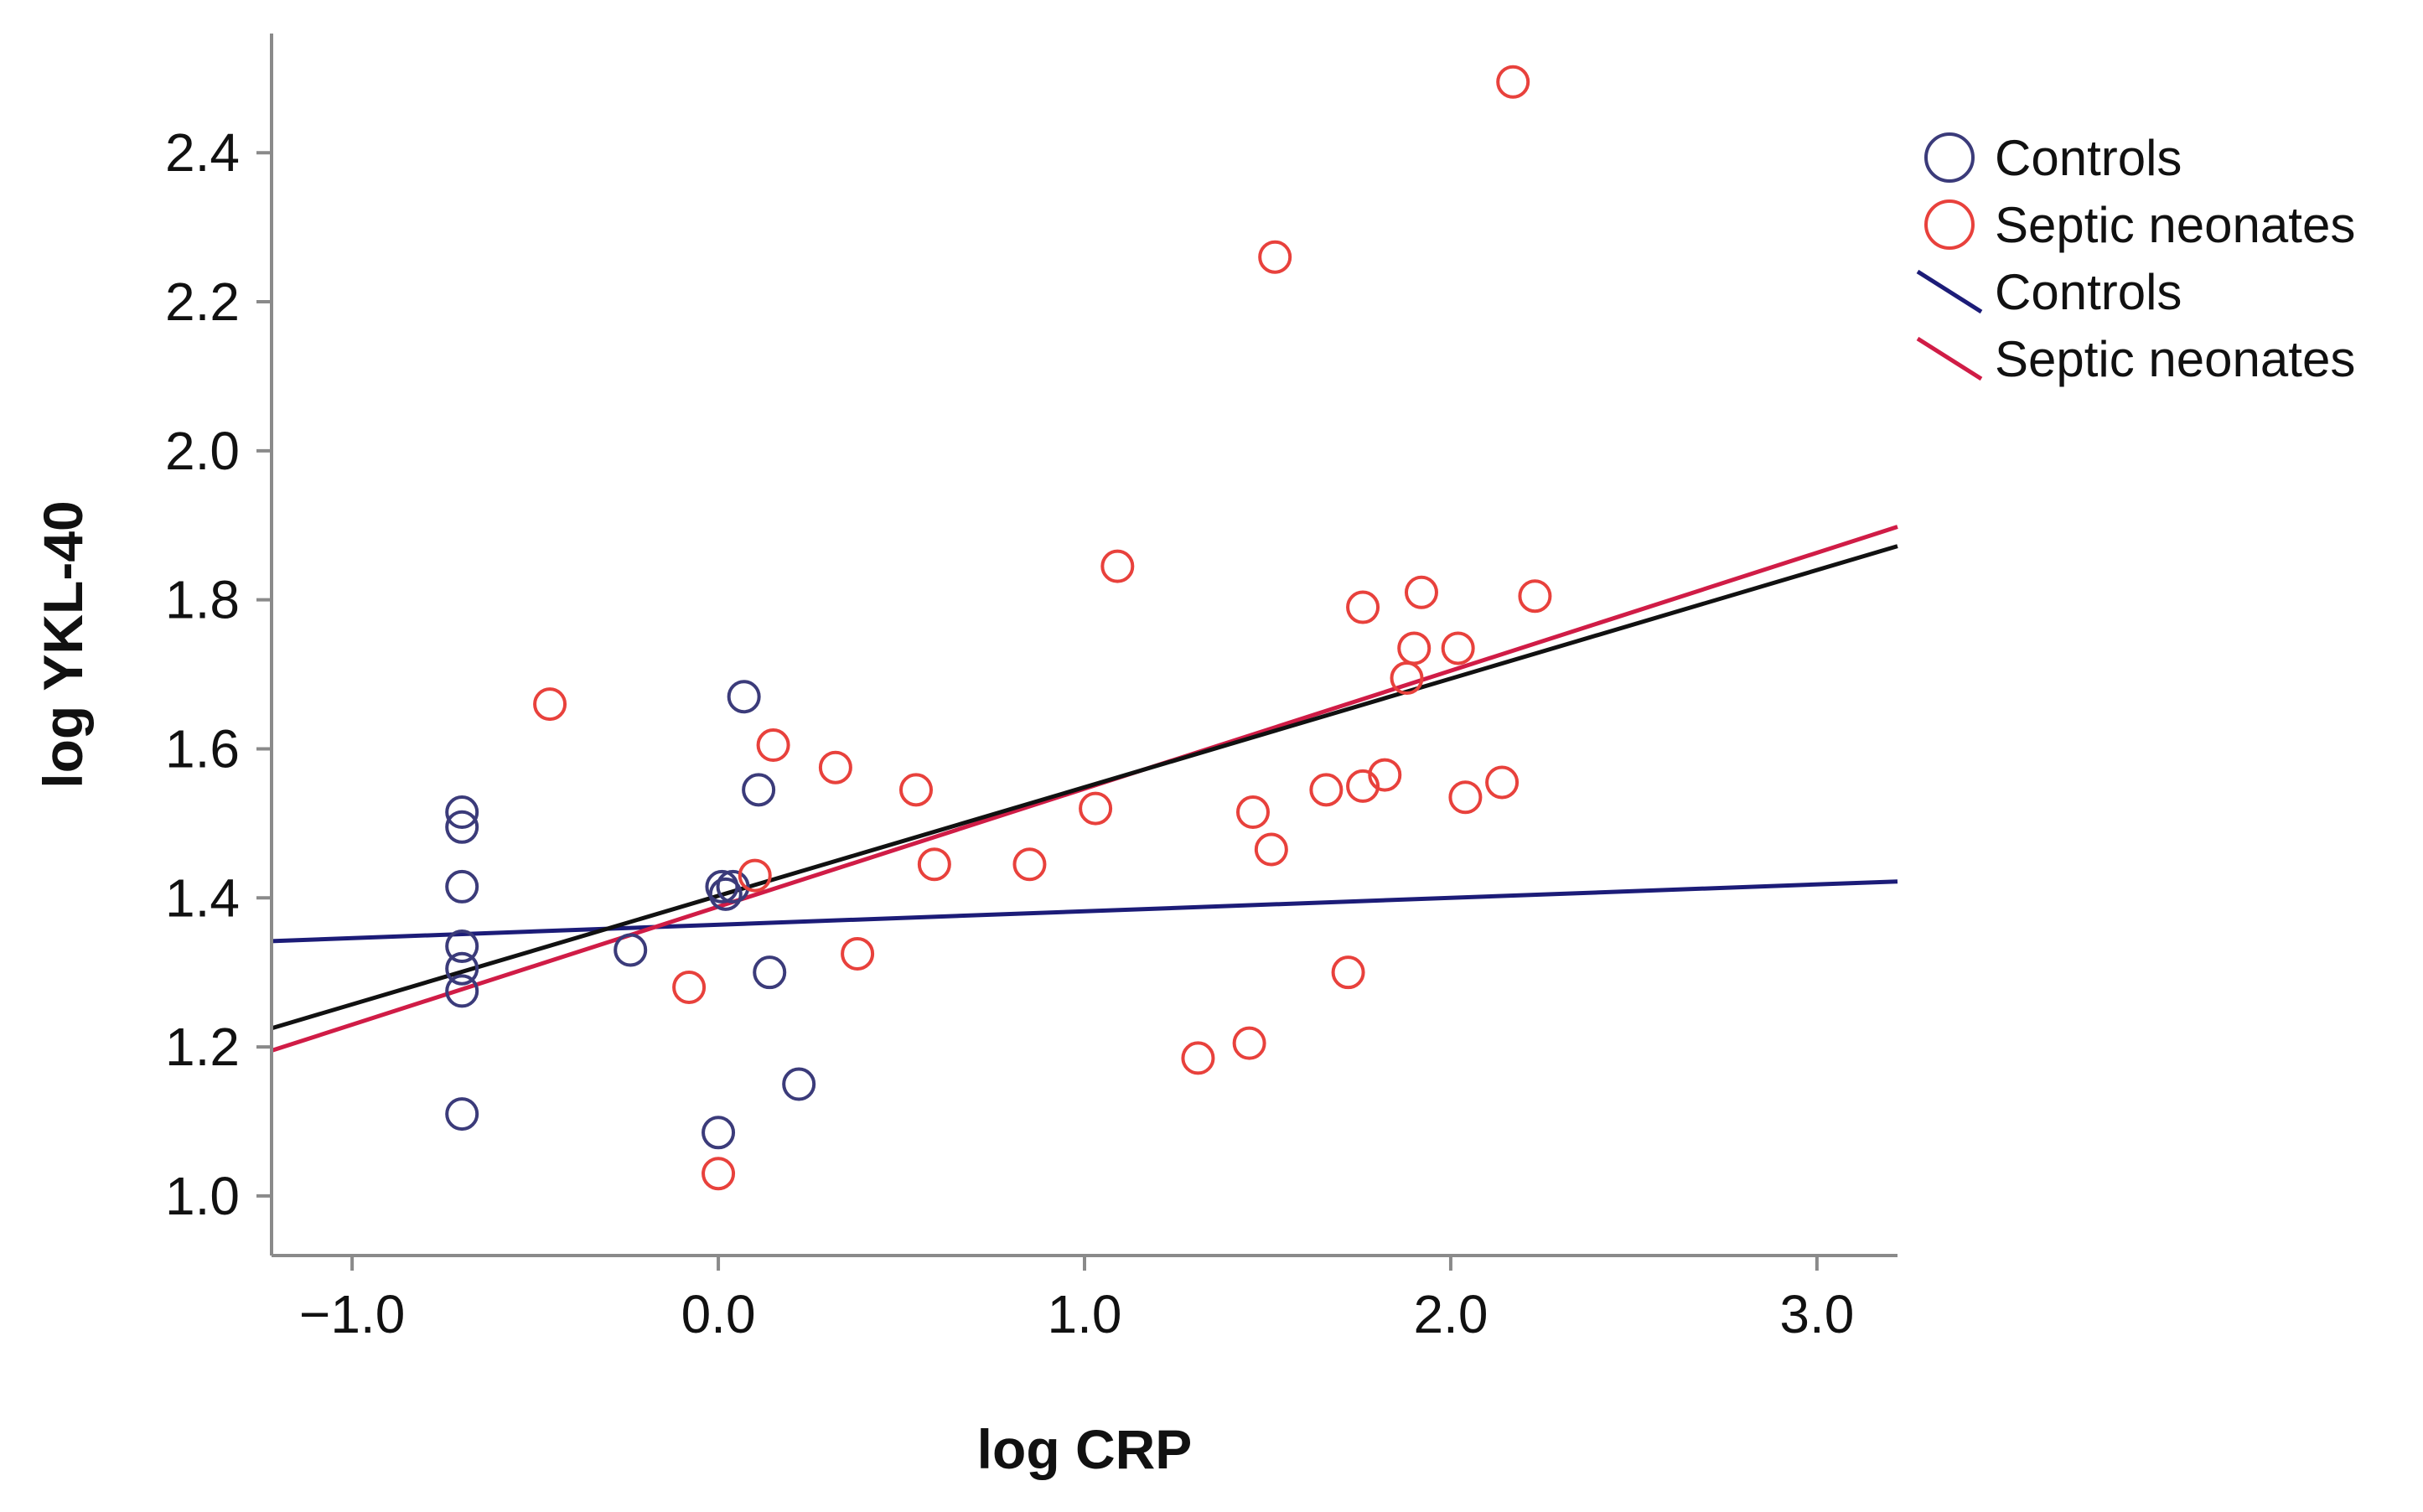 The image size is (2423, 1512). I want to click on y-tick-label: 2.0, so click(202, 451).